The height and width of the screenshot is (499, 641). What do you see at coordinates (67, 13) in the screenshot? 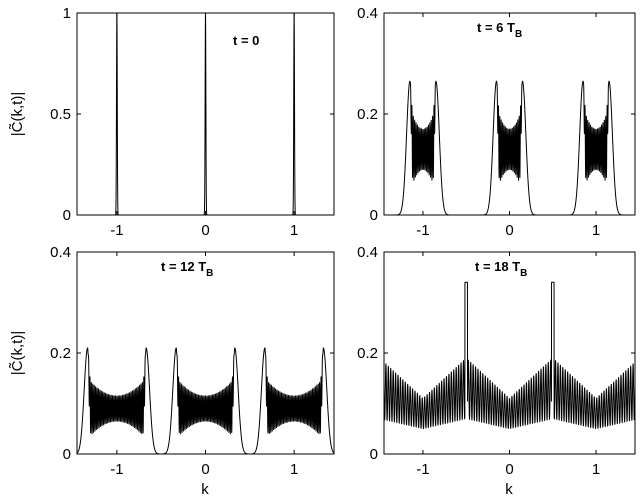
I see `y-tick-label: 1` at bounding box center [67, 13].